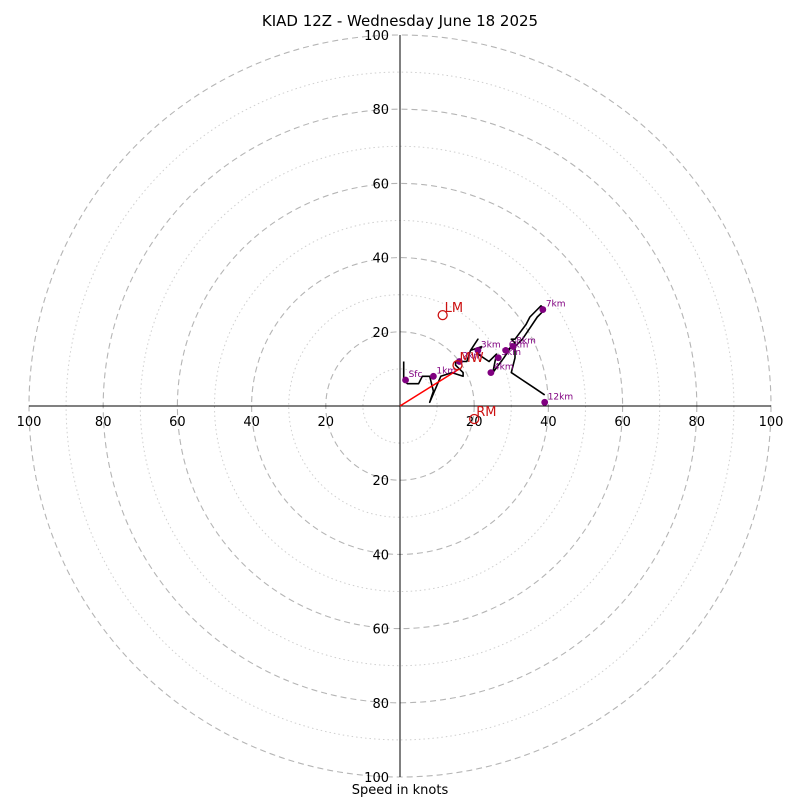 The width and height of the screenshot is (800, 800). What do you see at coordinates (457, 365) in the screenshot?
I see `storm-marker-mw` at bounding box center [457, 365].